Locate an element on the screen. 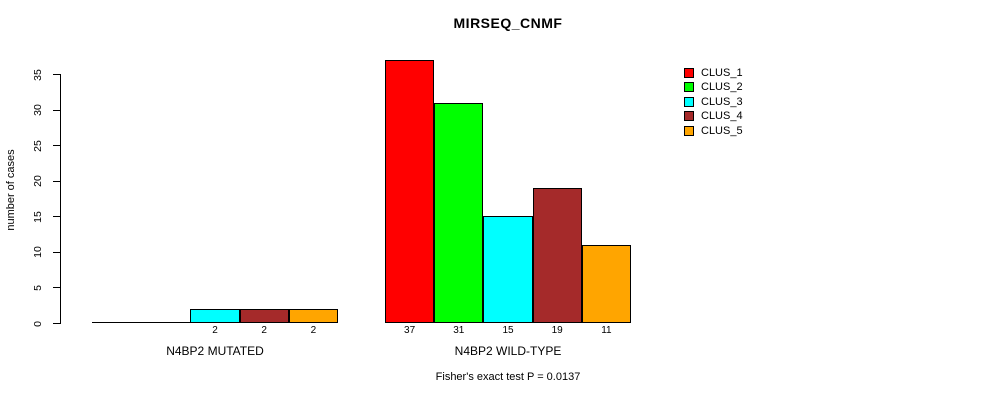  bar-value-label: 11 is located at coordinates (606, 330).